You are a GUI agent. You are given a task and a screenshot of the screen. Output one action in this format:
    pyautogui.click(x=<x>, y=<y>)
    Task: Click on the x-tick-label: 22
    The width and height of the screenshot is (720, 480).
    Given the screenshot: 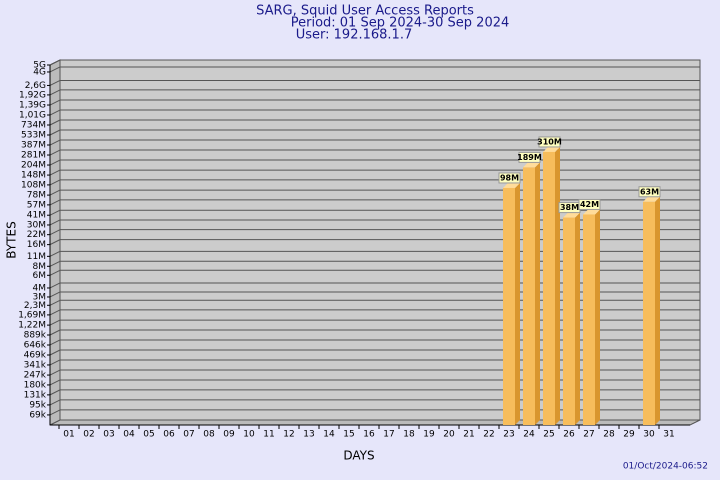 What is the action you would take?
    pyautogui.click(x=488, y=435)
    